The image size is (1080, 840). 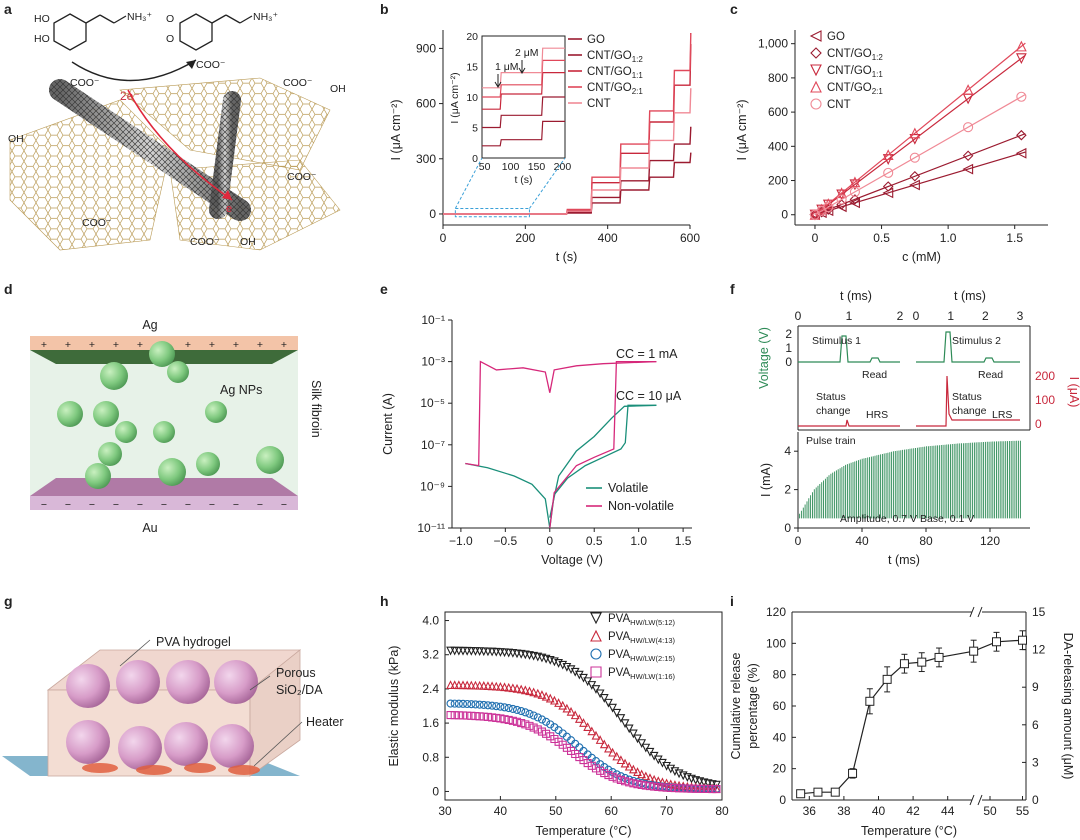 What do you see at coordinates (810, 811) in the screenshot?
I see `x-tick-label: 36` at bounding box center [810, 811].